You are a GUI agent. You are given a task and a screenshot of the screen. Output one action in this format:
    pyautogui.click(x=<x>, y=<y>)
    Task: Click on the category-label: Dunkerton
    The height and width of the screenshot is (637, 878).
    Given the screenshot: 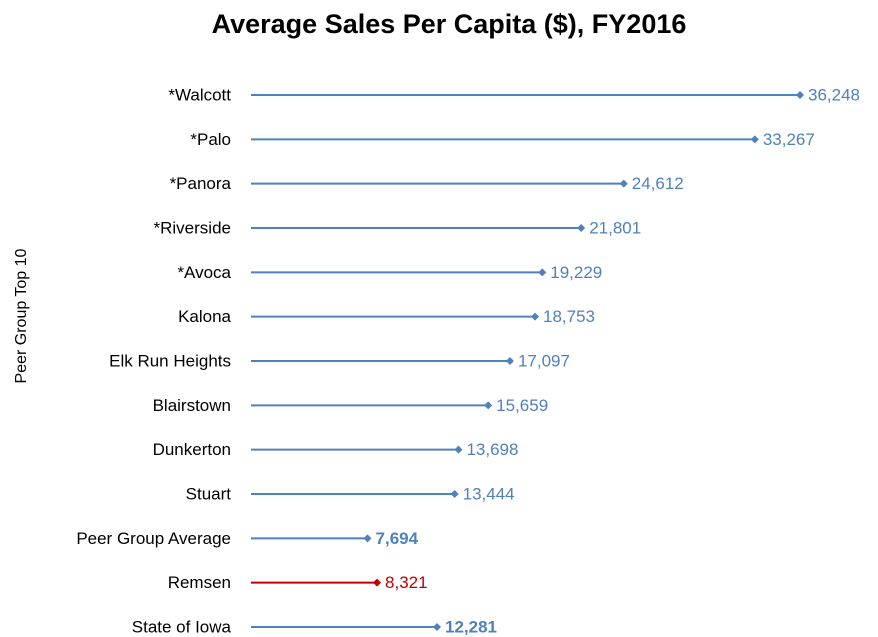 What is the action you would take?
    pyautogui.click(x=192, y=449)
    